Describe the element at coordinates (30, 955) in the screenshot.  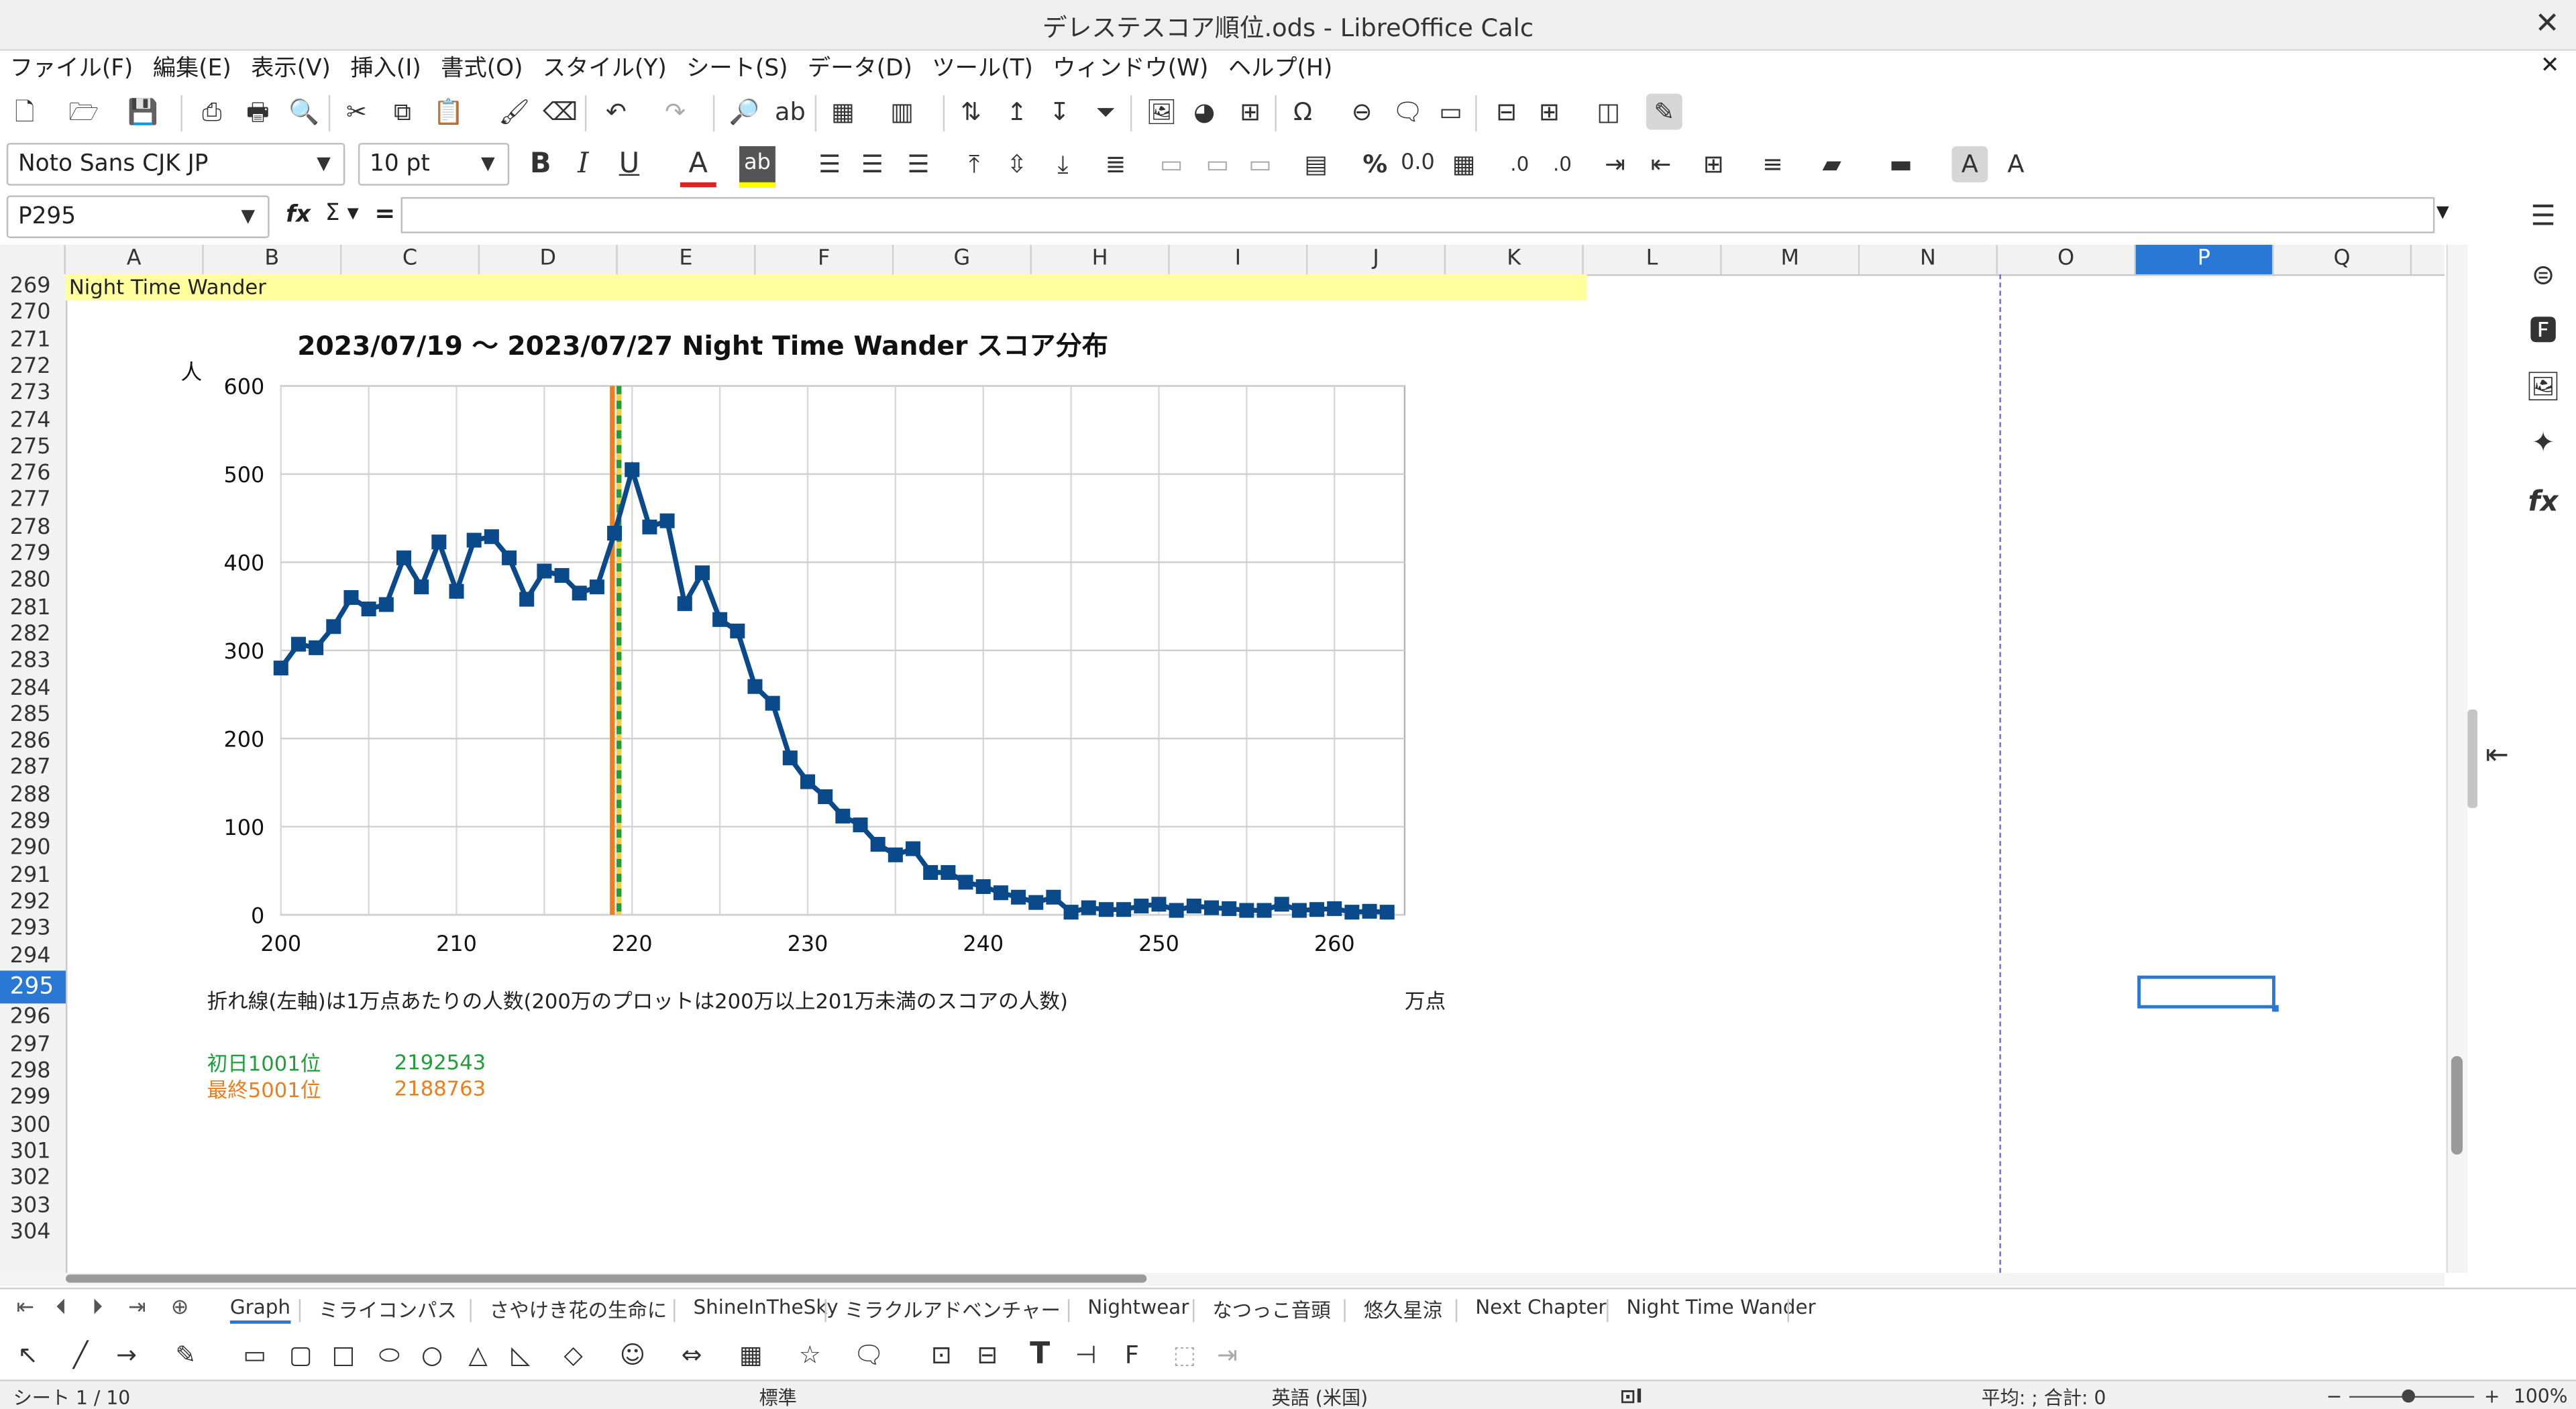
I see `row-header-294: 294` at that location.